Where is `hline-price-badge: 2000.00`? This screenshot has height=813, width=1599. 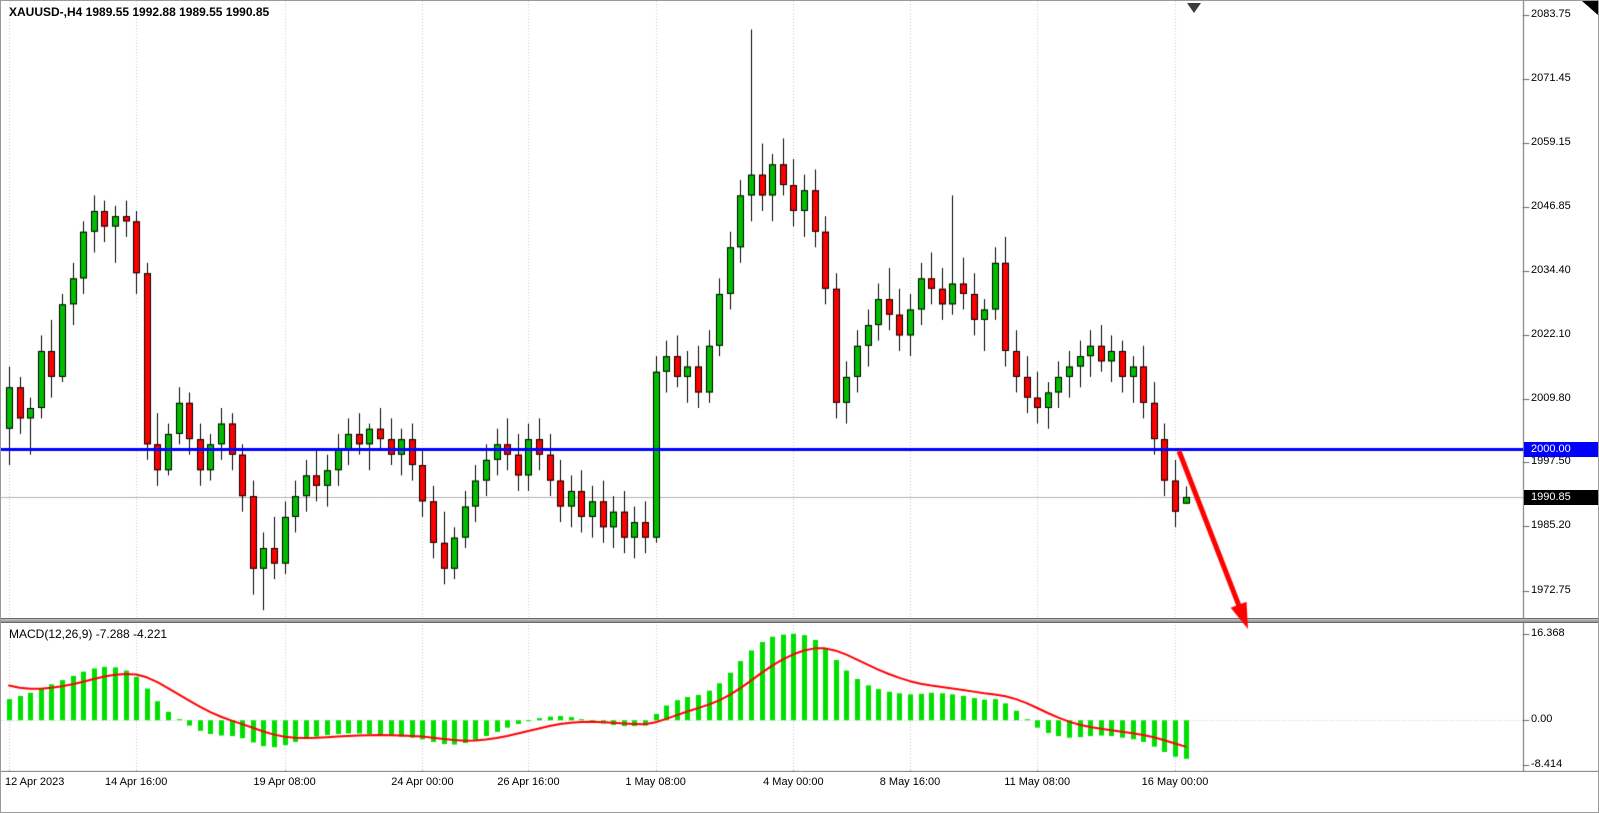 hline-price-badge: 2000.00 is located at coordinates (1561, 450).